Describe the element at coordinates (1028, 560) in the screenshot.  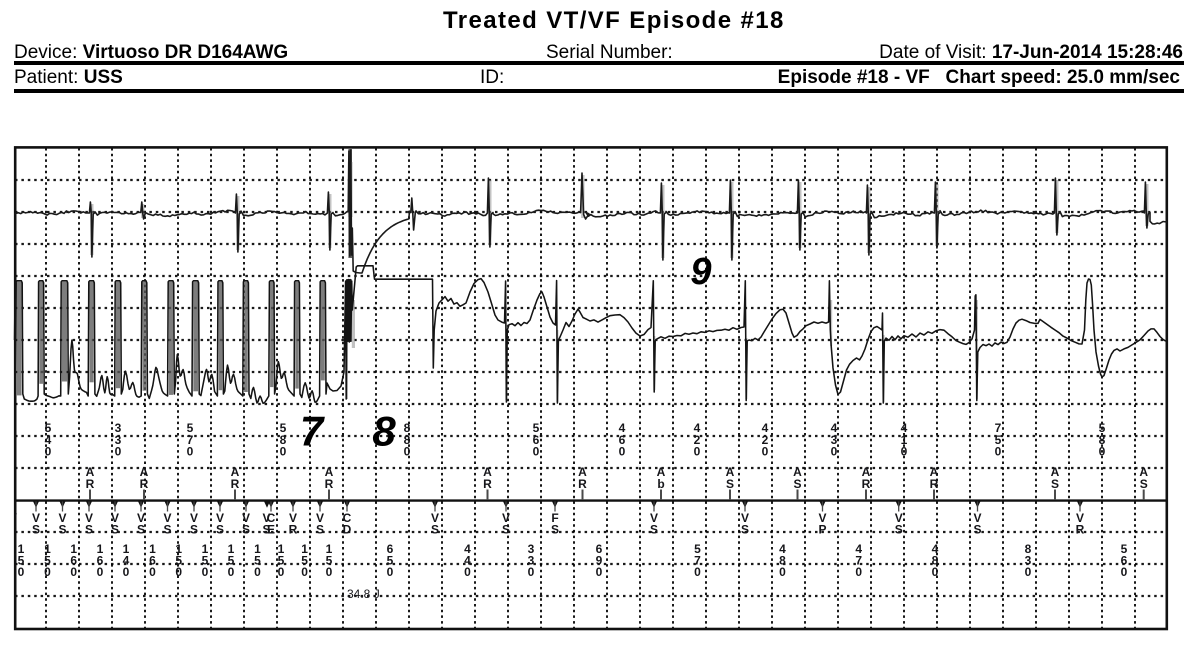
I see `svg-text: 830` at that location.